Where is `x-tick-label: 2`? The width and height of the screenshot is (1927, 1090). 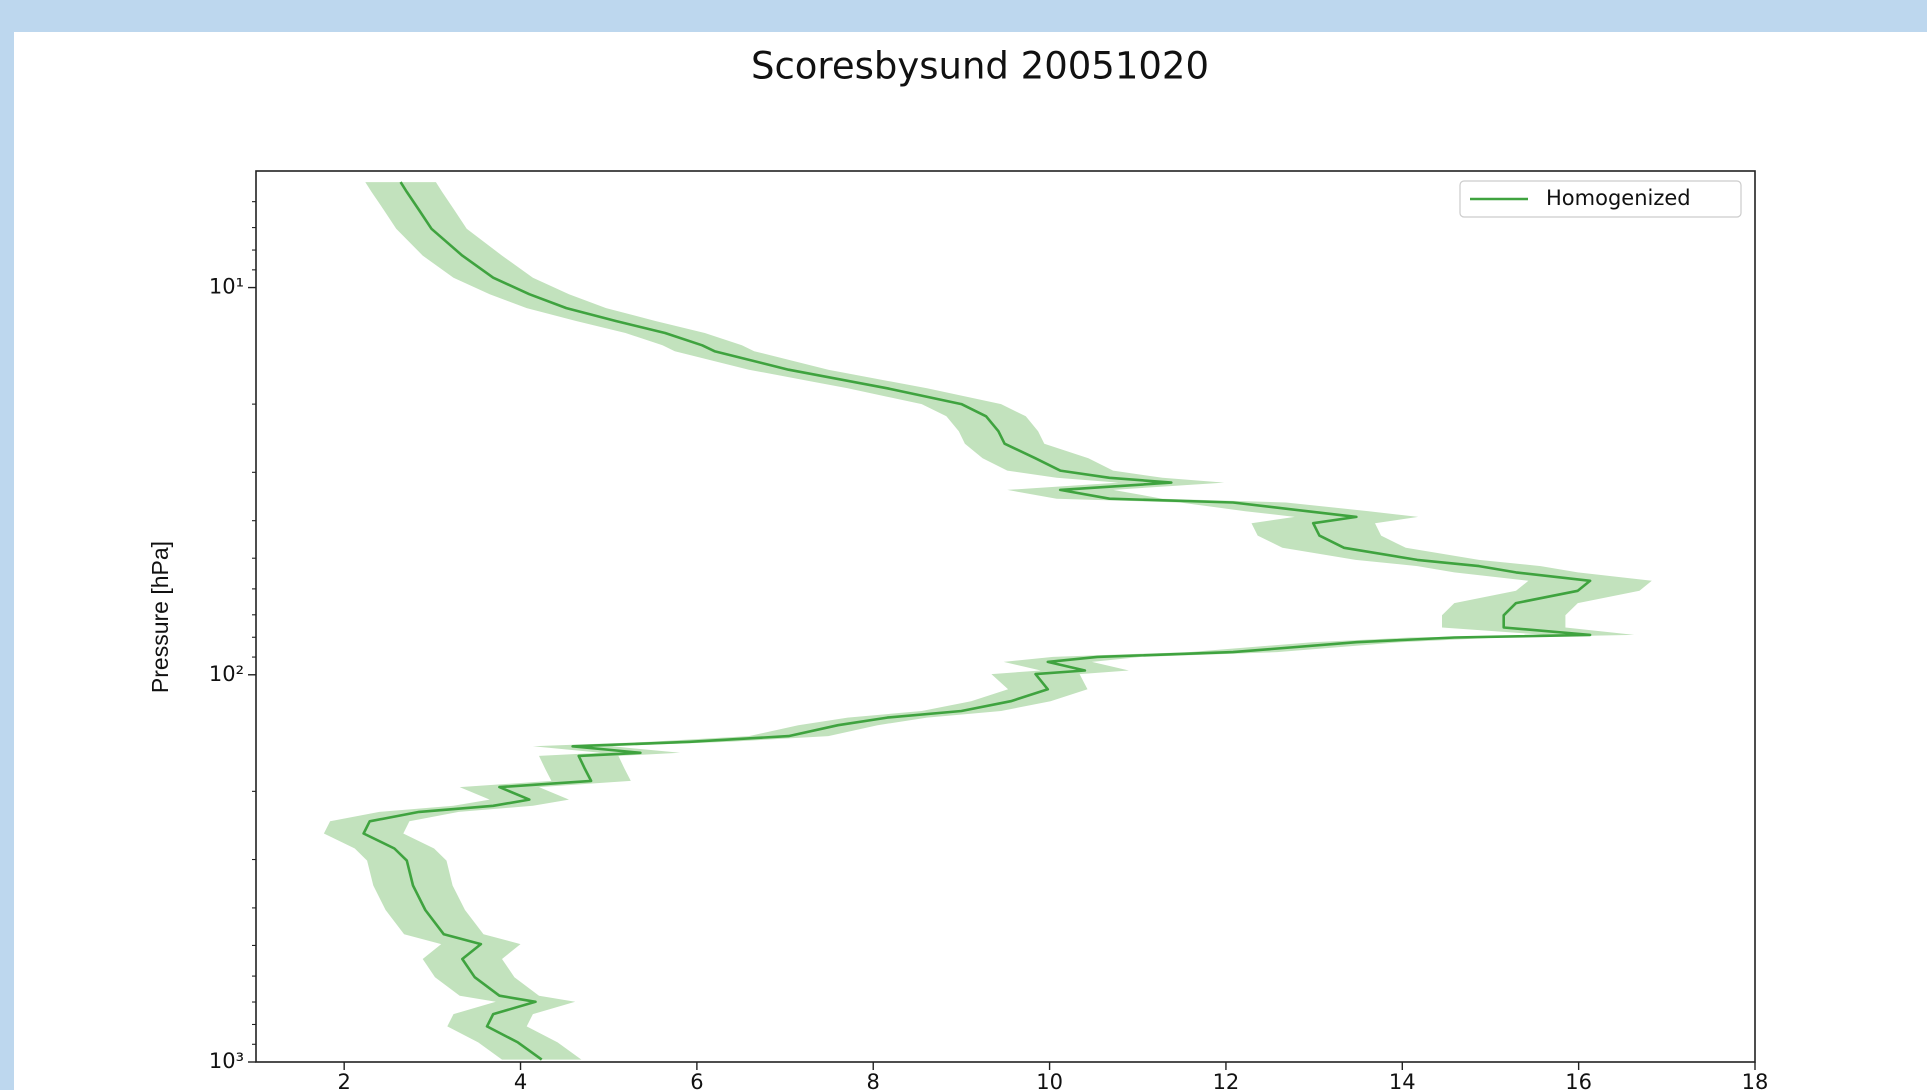
x-tick-label: 2 is located at coordinates (343, 1080).